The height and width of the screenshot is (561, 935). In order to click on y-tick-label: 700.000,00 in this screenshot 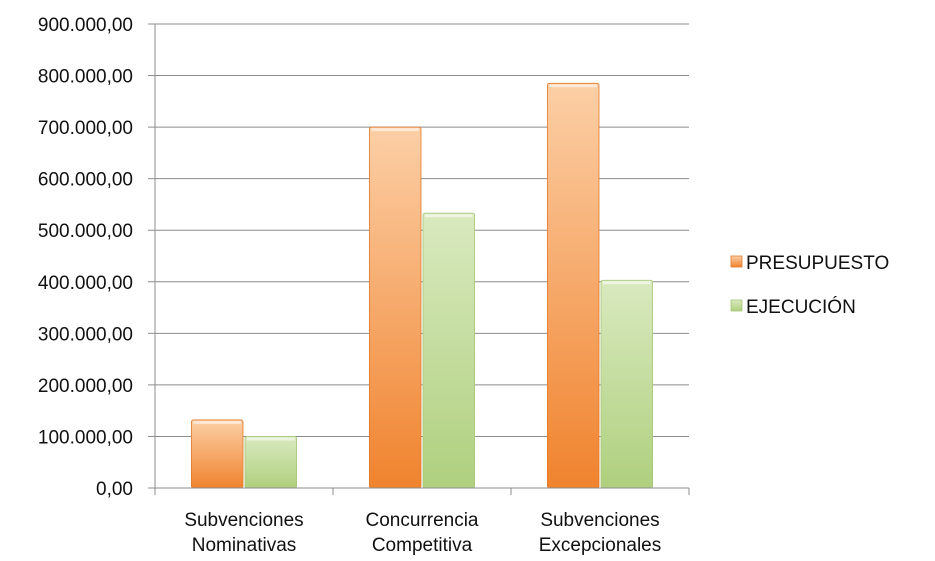, I will do `click(85, 128)`.